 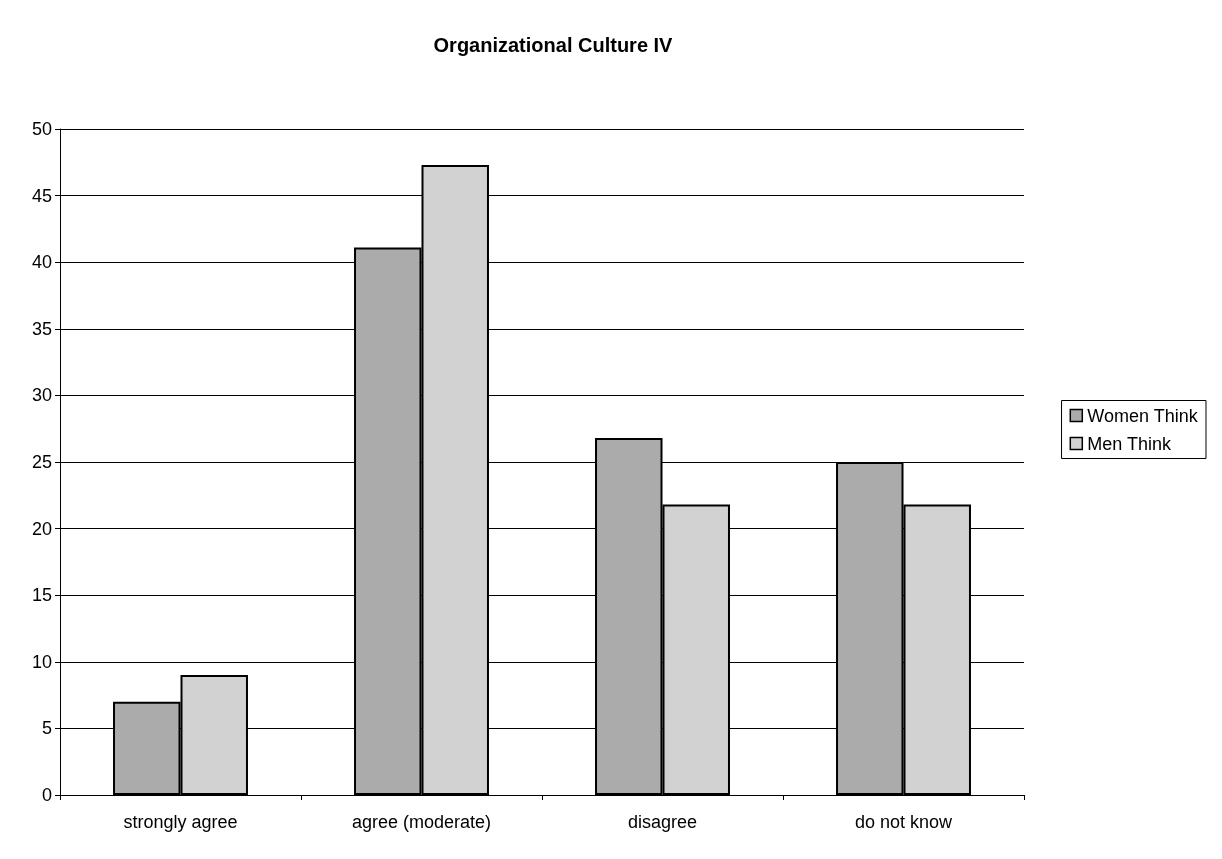 What do you see at coordinates (46, 728) in the screenshot?
I see `y-tick-label: 5` at bounding box center [46, 728].